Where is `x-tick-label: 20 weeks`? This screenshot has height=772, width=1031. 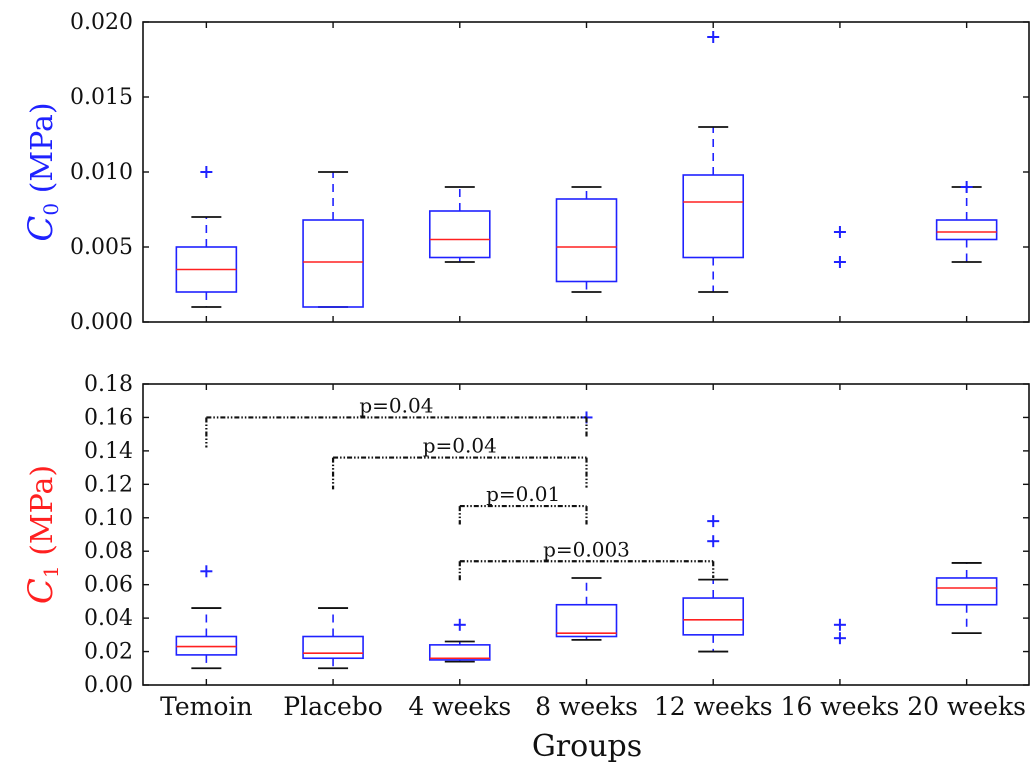 x-tick-label: 20 weeks is located at coordinates (966, 706).